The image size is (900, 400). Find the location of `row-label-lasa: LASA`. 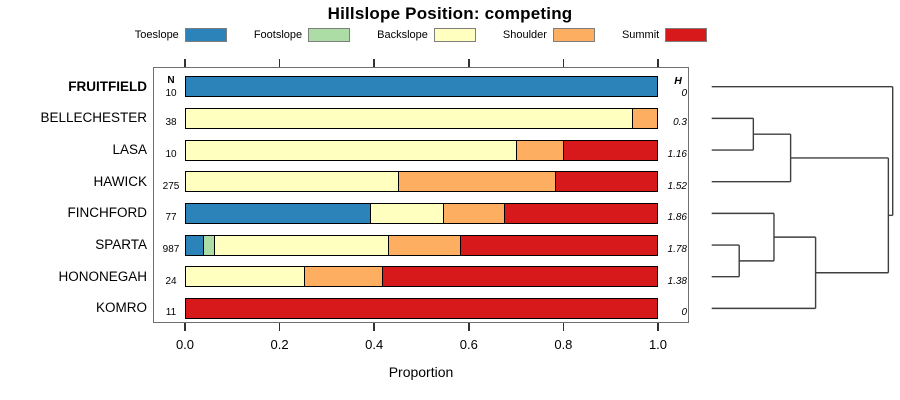

row-label-lasa: LASA is located at coordinates (129, 150).